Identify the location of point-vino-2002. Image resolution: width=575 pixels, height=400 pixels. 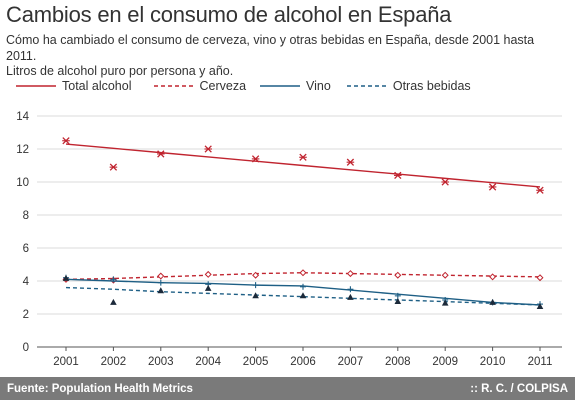
(113, 279).